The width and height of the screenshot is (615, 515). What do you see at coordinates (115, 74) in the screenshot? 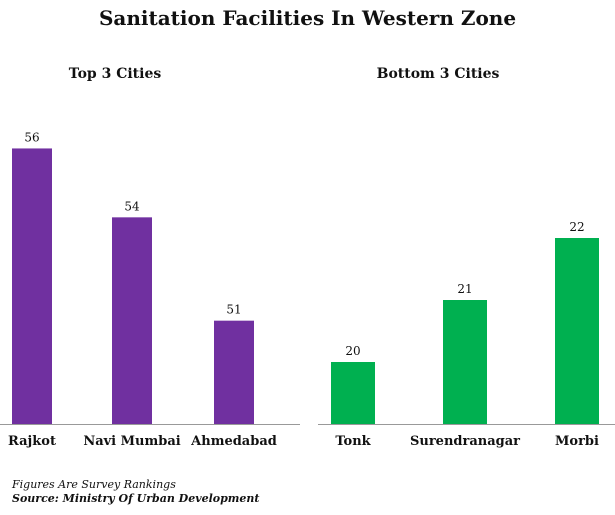
I see `top-cities-subtitle: Top 3 Cities` at bounding box center [115, 74].